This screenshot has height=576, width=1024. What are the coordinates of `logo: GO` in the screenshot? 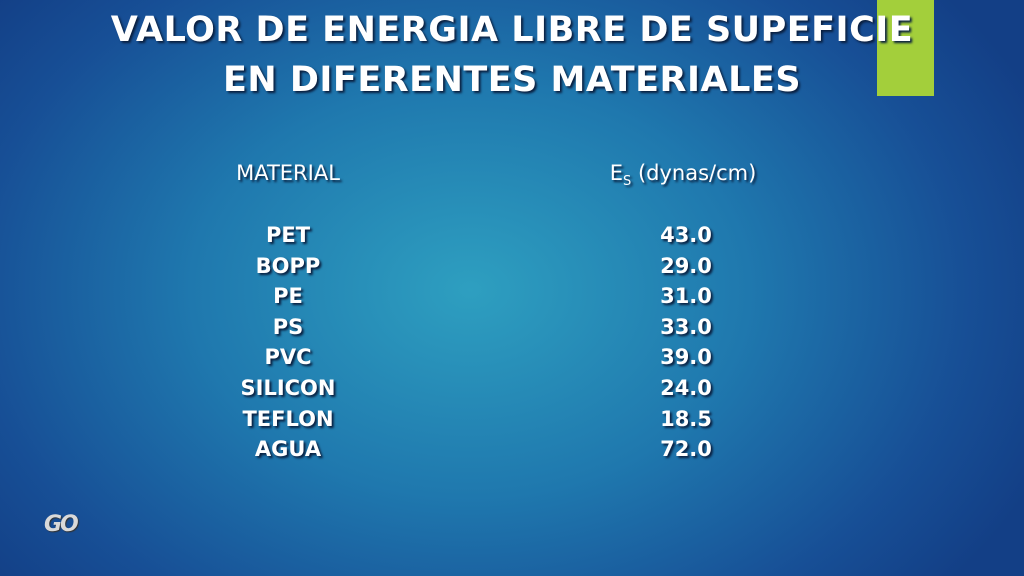 It's located at (61, 524).